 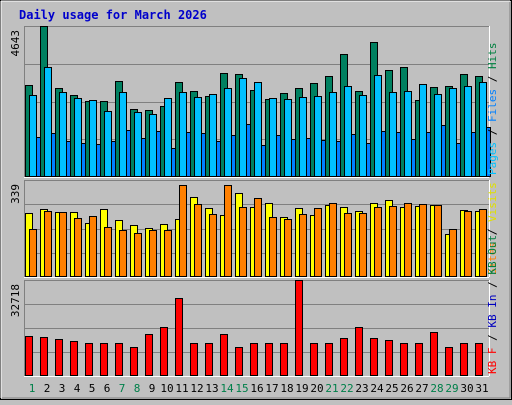 I want to click on x-tick-label-day-29: 29, so click(x=451, y=388).